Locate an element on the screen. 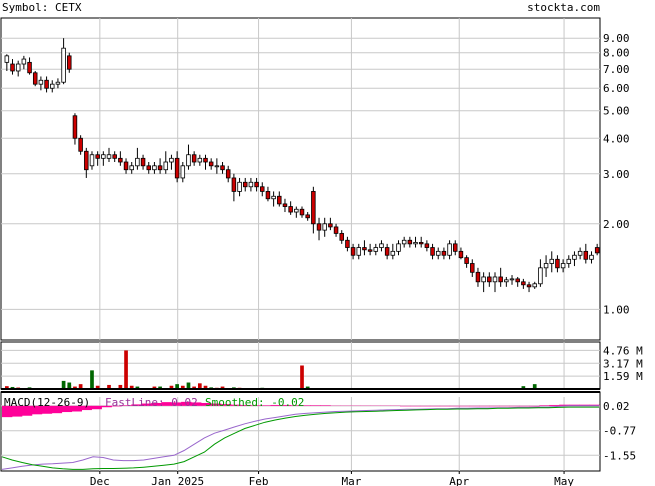 The image size is (655, 486). x-tick-label: May is located at coordinates (564, 480).